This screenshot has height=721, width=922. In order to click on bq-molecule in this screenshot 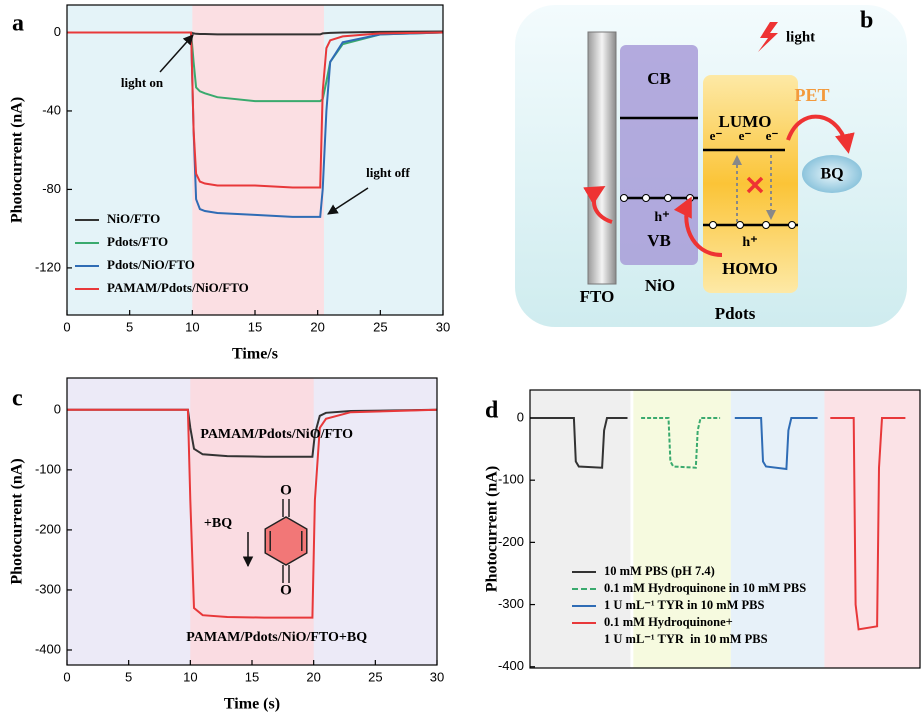, I will do `click(286, 541)`.